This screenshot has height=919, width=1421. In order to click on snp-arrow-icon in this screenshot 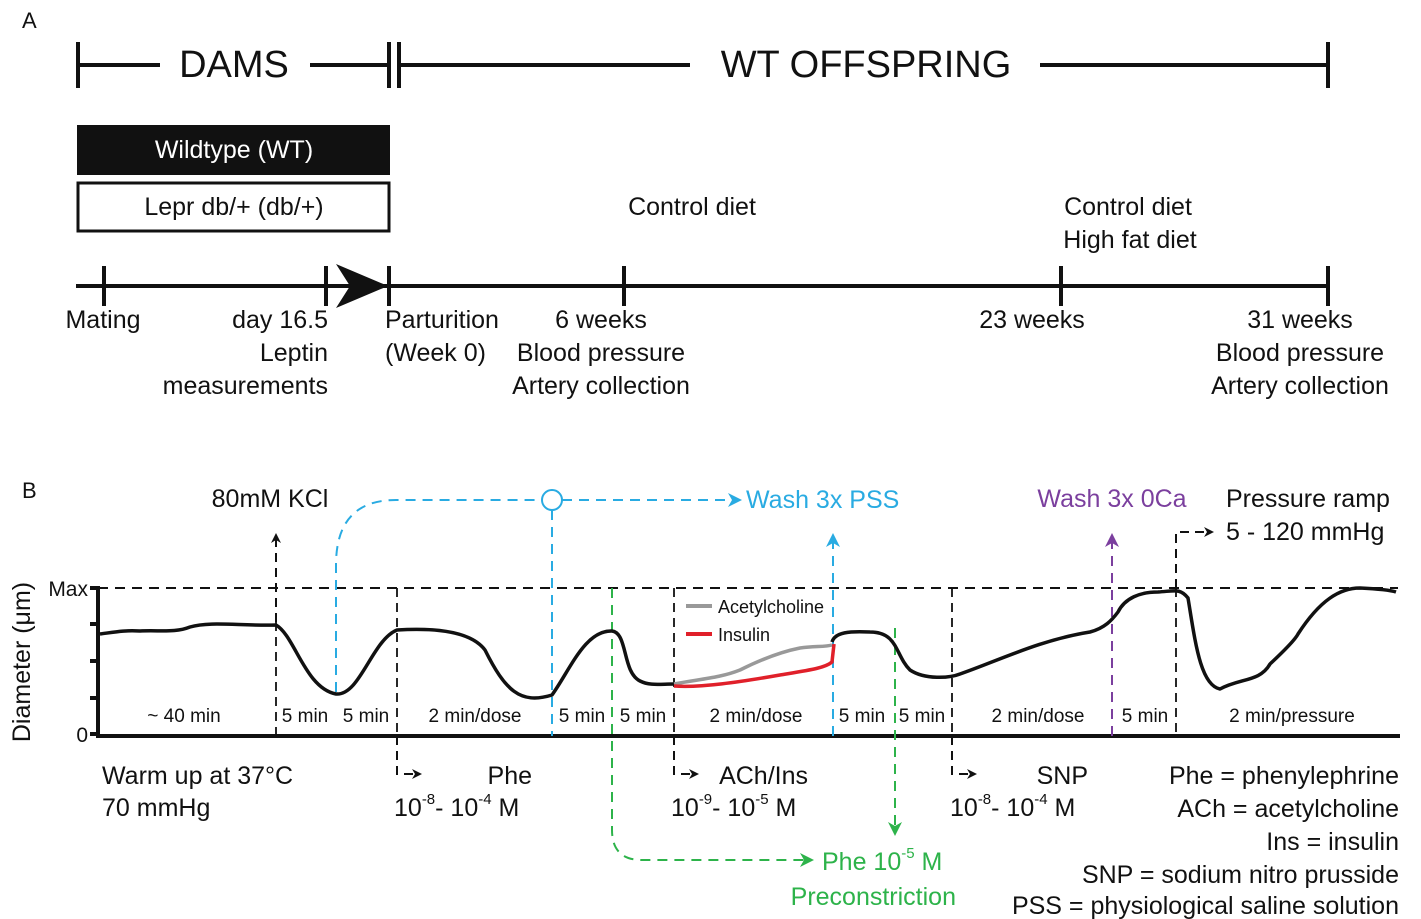, I will do `click(964, 757)`.